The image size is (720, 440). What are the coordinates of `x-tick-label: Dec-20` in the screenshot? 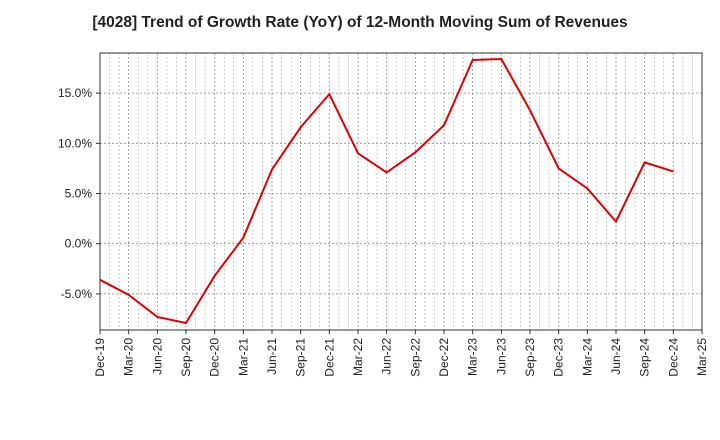 It's located at (215, 357).